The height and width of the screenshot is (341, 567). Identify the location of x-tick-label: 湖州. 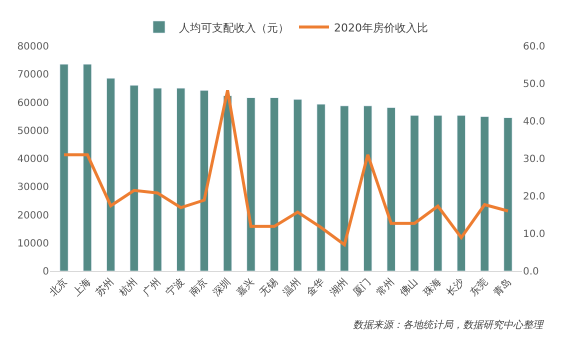
(338, 287).